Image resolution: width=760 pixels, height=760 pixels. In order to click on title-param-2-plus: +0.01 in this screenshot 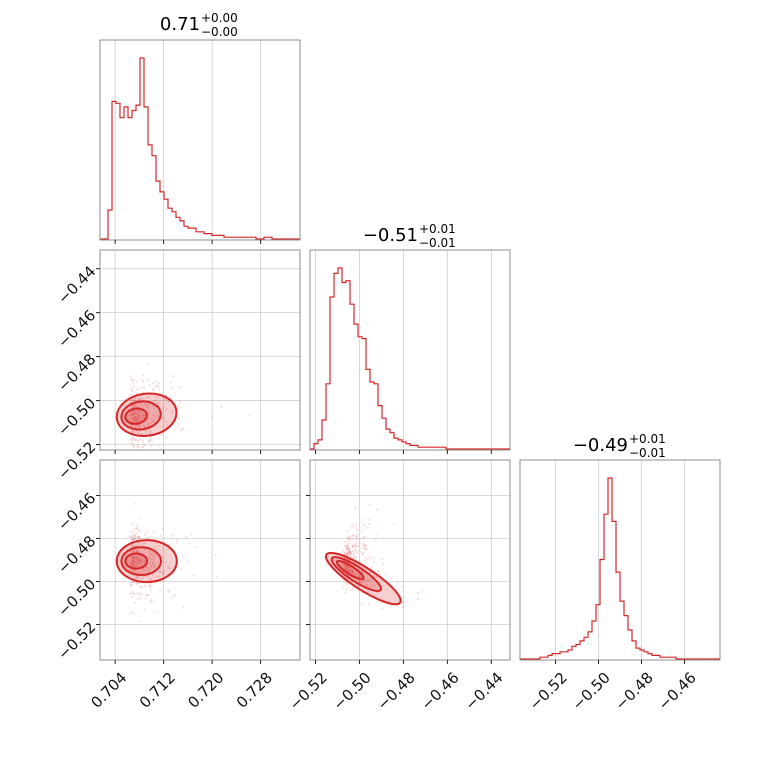, I will do `click(647, 439)`.